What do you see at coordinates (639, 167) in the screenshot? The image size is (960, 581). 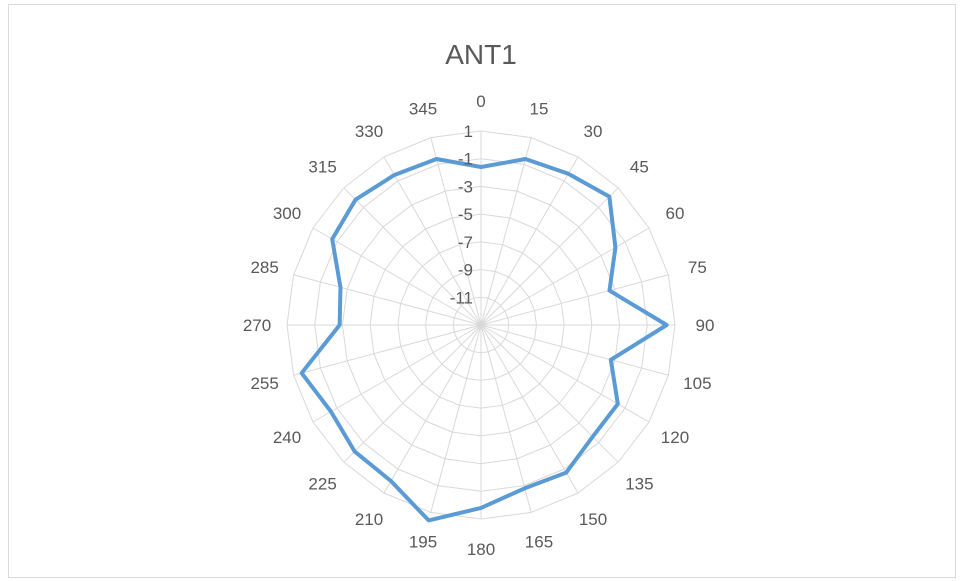 I see `angle-label: 45` at bounding box center [639, 167].